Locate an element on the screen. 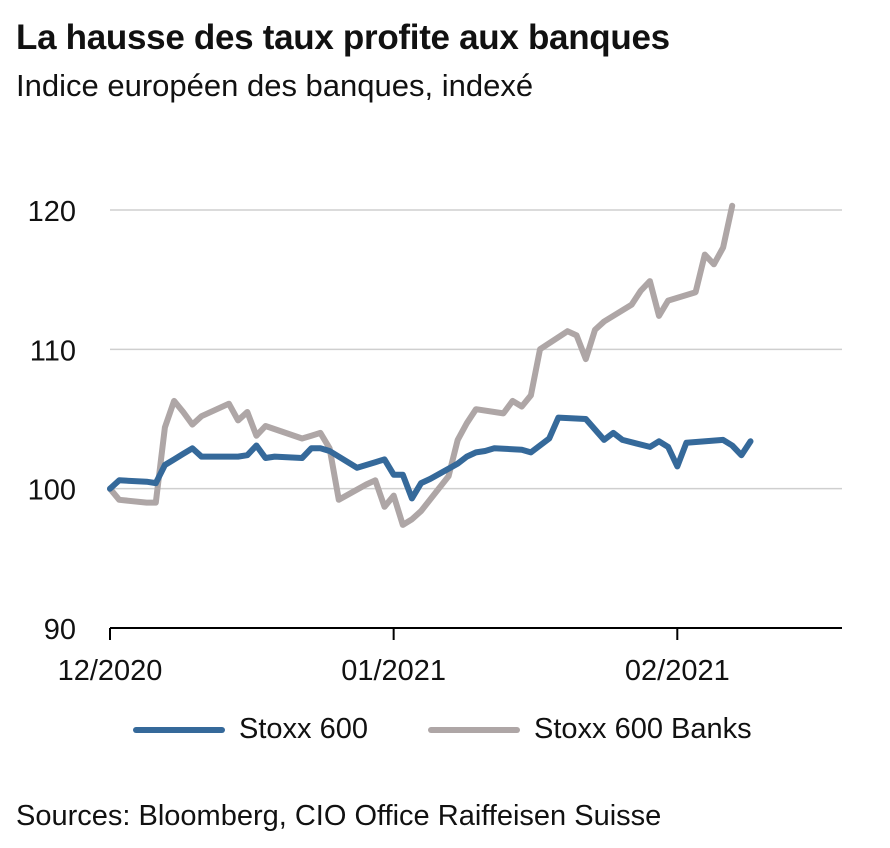 The width and height of the screenshot is (890, 848). y-tick-label-110: 110 is located at coordinates (53, 351).